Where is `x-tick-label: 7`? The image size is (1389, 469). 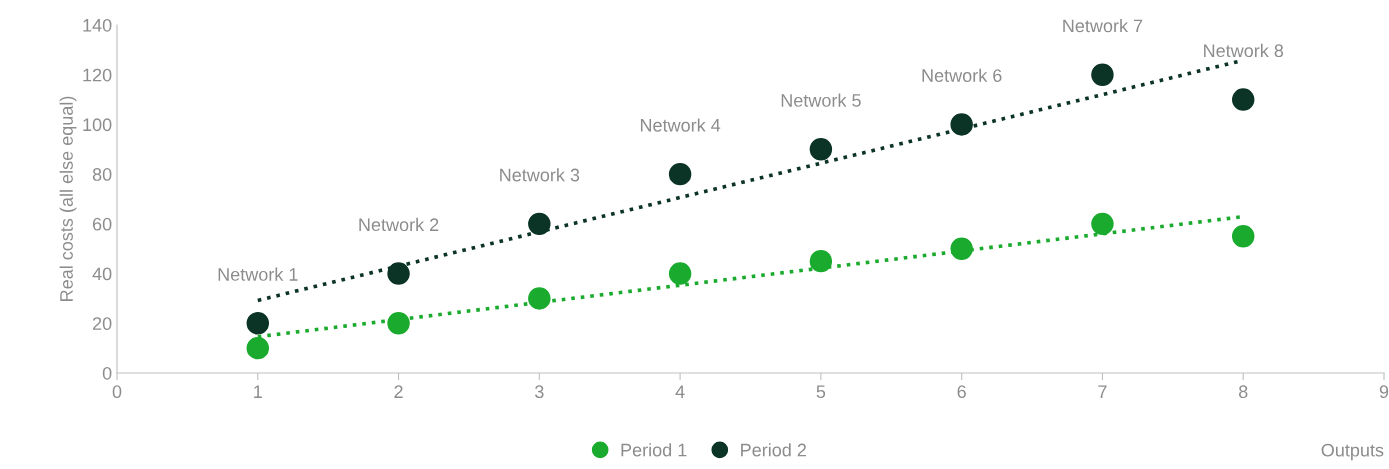 x-tick-label: 7 is located at coordinates (1102, 391).